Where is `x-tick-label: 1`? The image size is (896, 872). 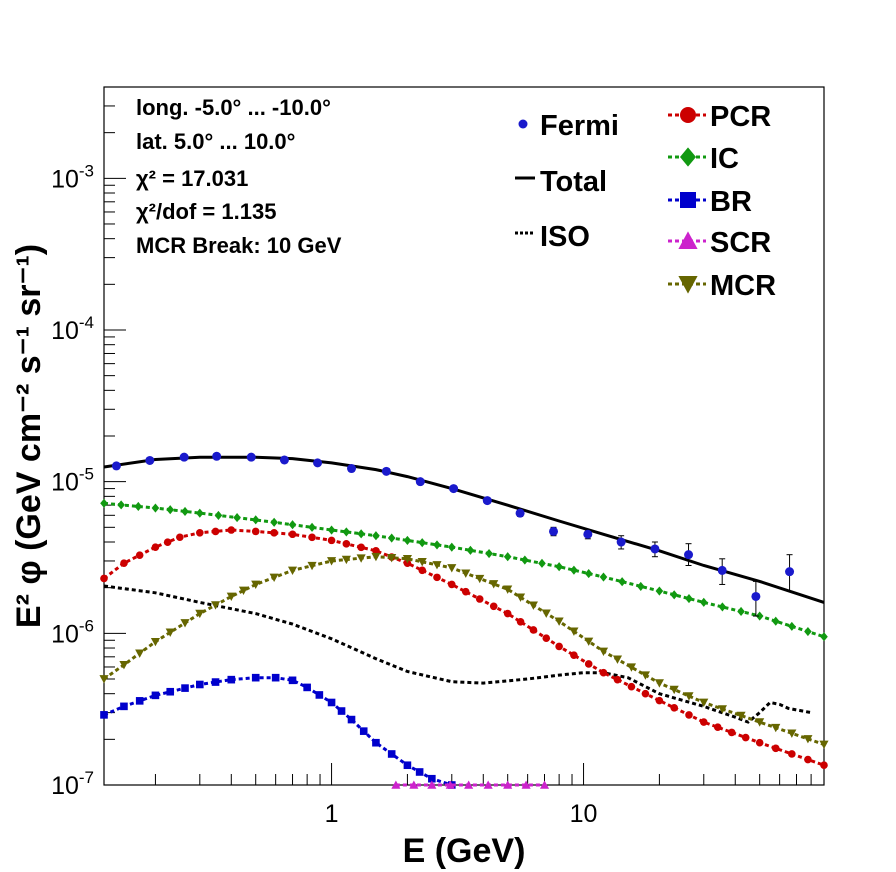 x-tick-label: 1 is located at coordinates (332, 814).